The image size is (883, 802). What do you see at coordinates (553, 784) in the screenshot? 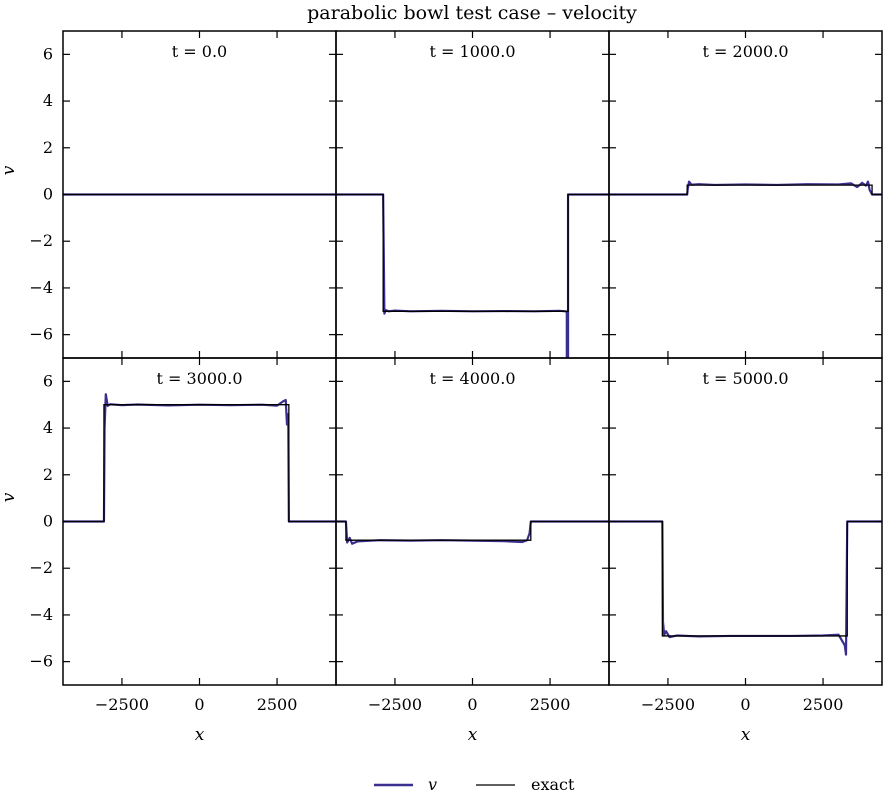
I see `legend-exact-label: exact` at bounding box center [553, 784].